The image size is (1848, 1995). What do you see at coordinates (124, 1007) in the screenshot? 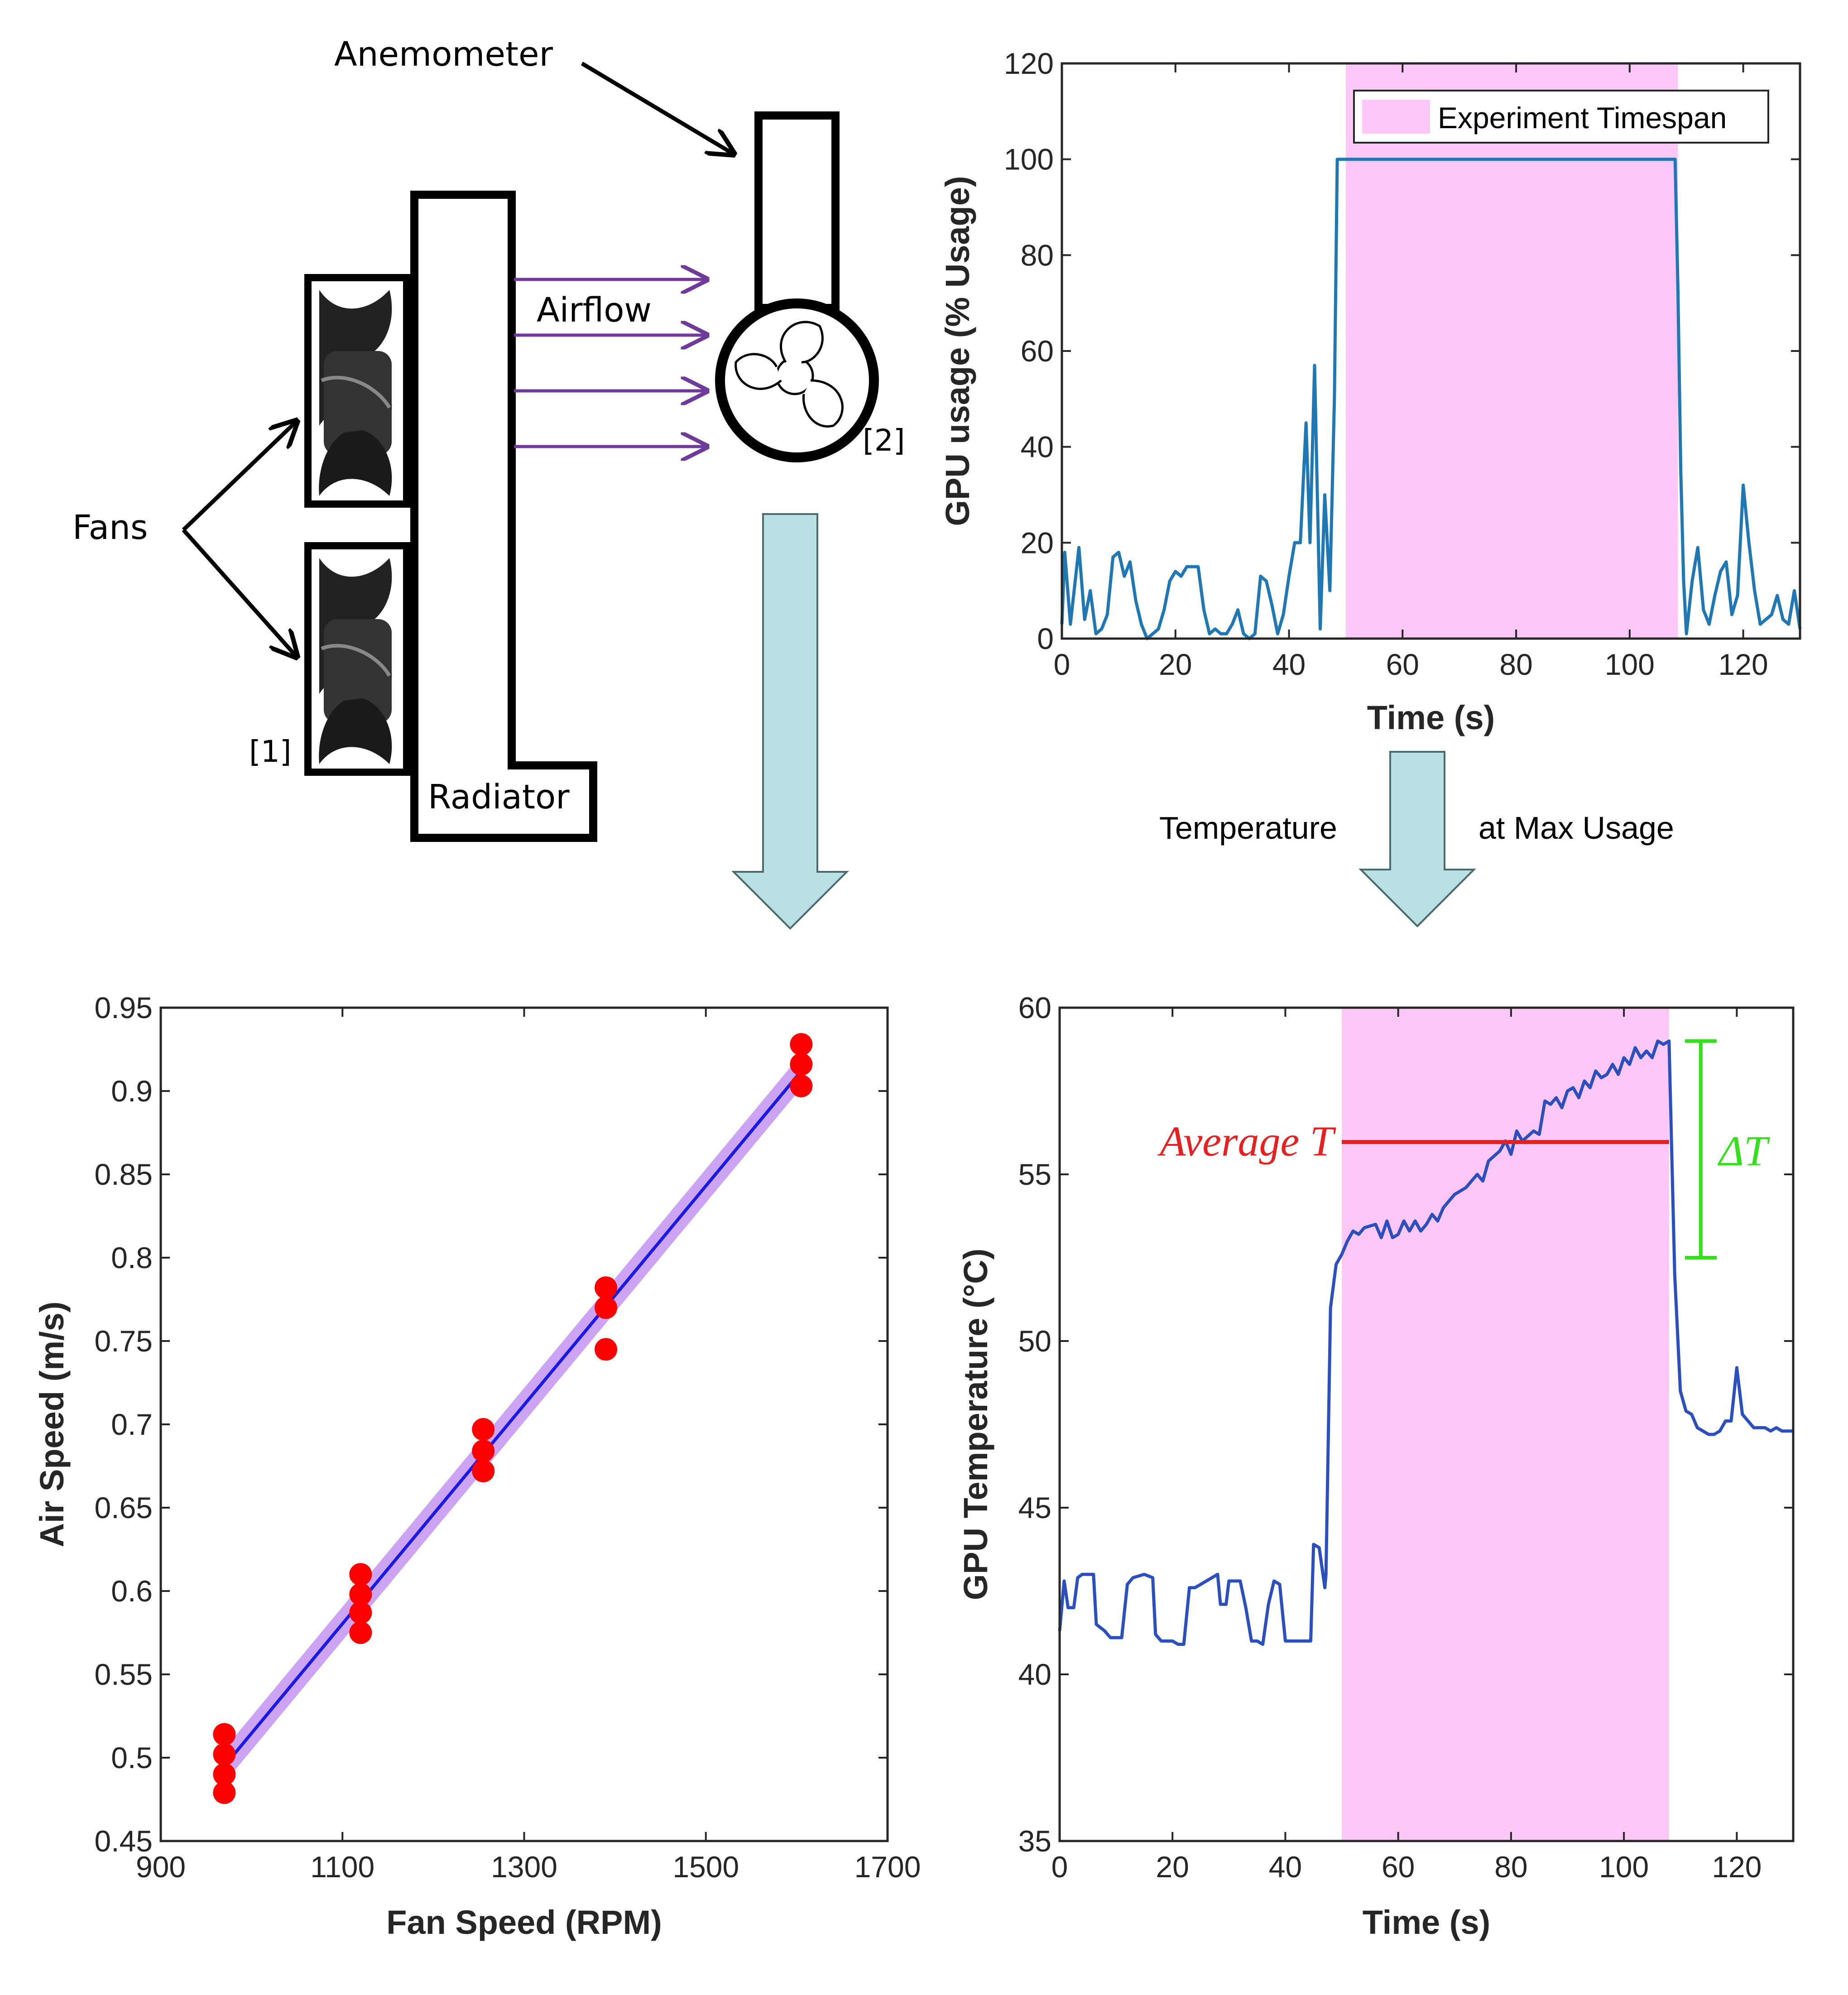
I see `y-tick-label: 0.95` at bounding box center [124, 1007].